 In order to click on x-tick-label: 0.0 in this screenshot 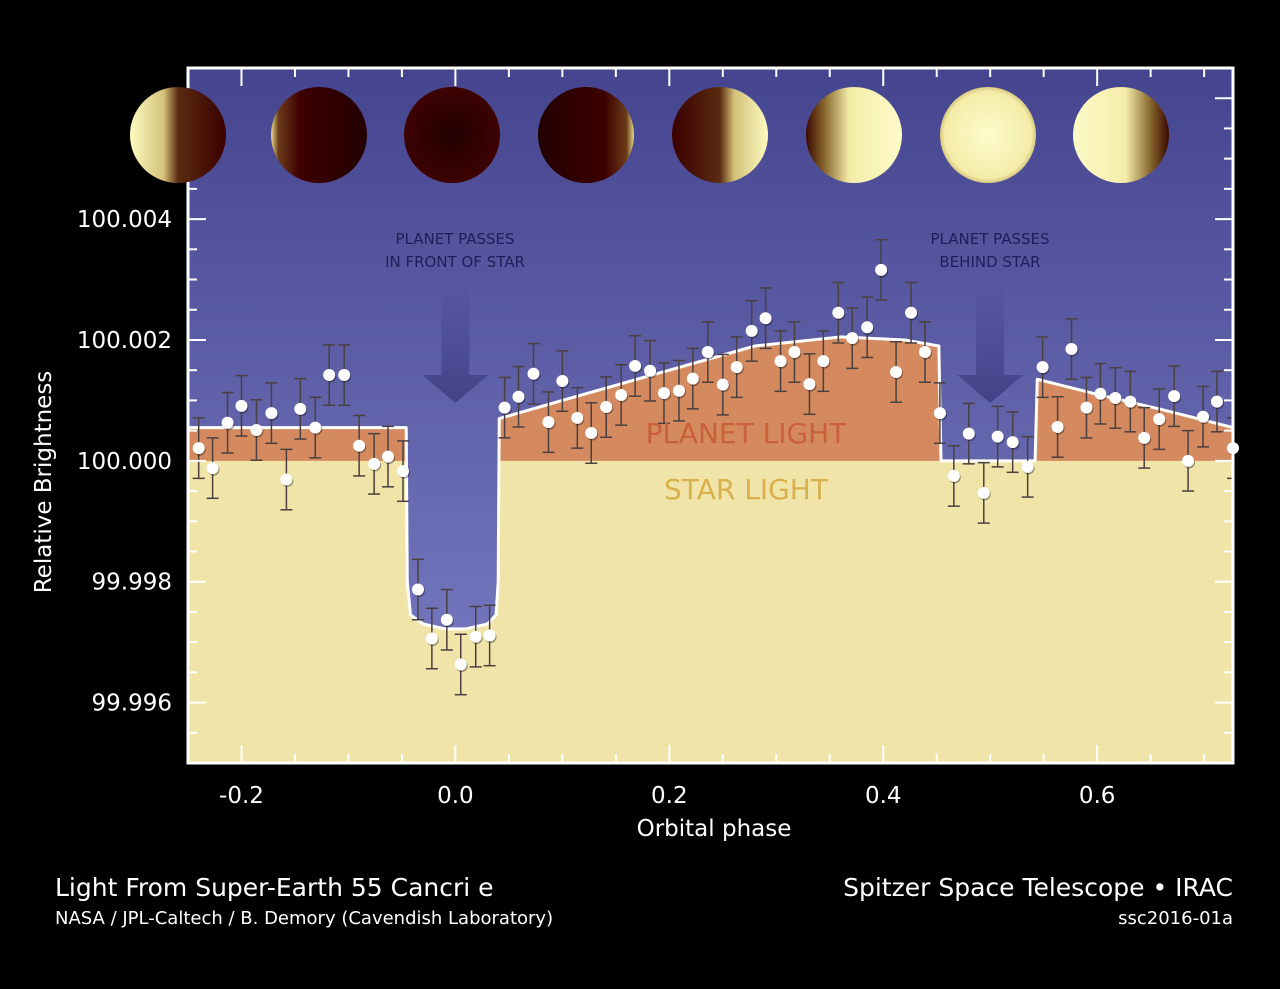, I will do `click(455, 796)`.